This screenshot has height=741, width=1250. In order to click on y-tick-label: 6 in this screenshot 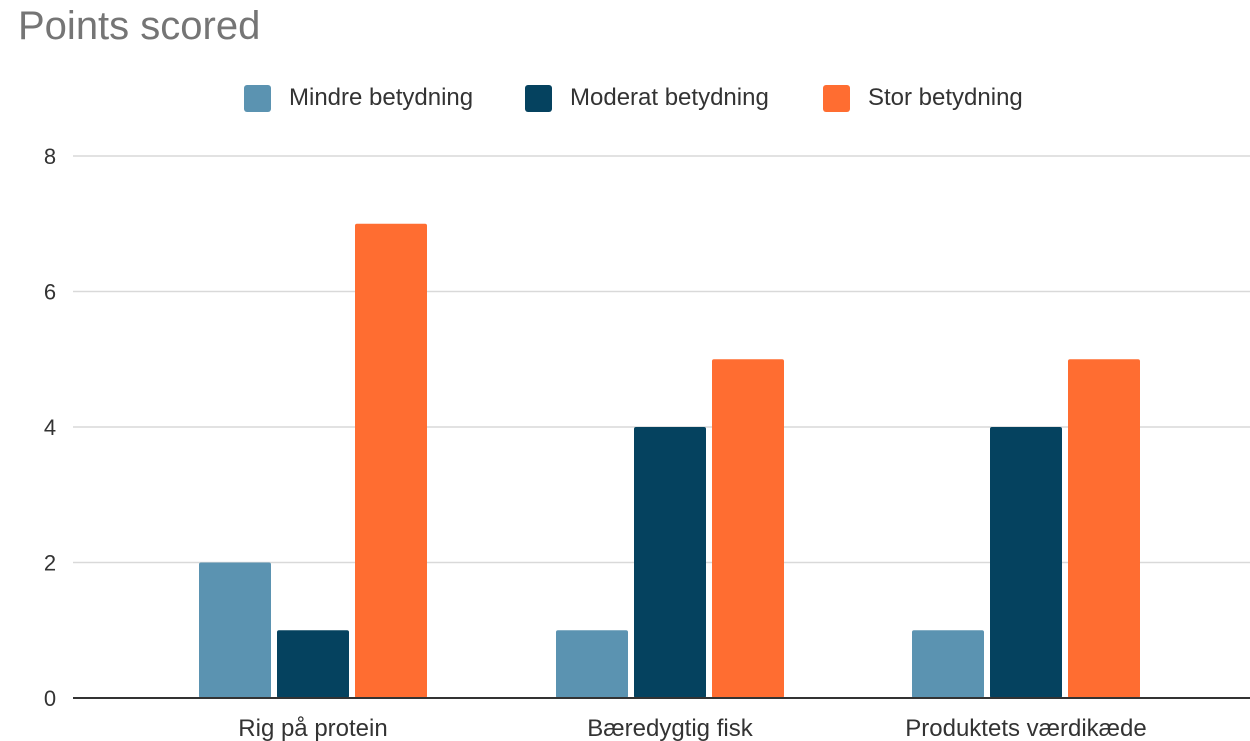, I will do `click(50, 292)`.